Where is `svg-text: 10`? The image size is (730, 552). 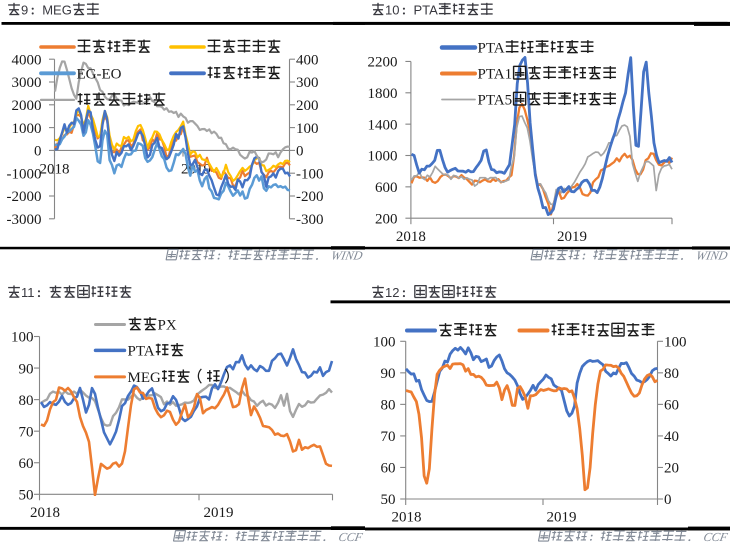
svg-text: 10 is located at coordinates (392, 10).